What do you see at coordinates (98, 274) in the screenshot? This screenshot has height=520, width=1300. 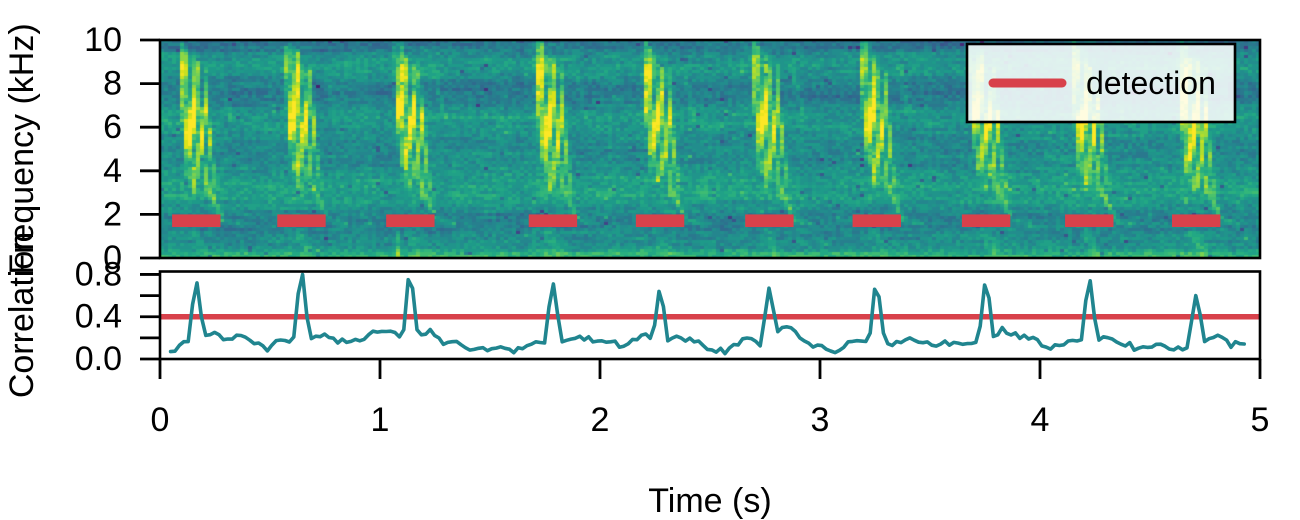 I see `score-tick-label: 0.8` at bounding box center [98, 274].